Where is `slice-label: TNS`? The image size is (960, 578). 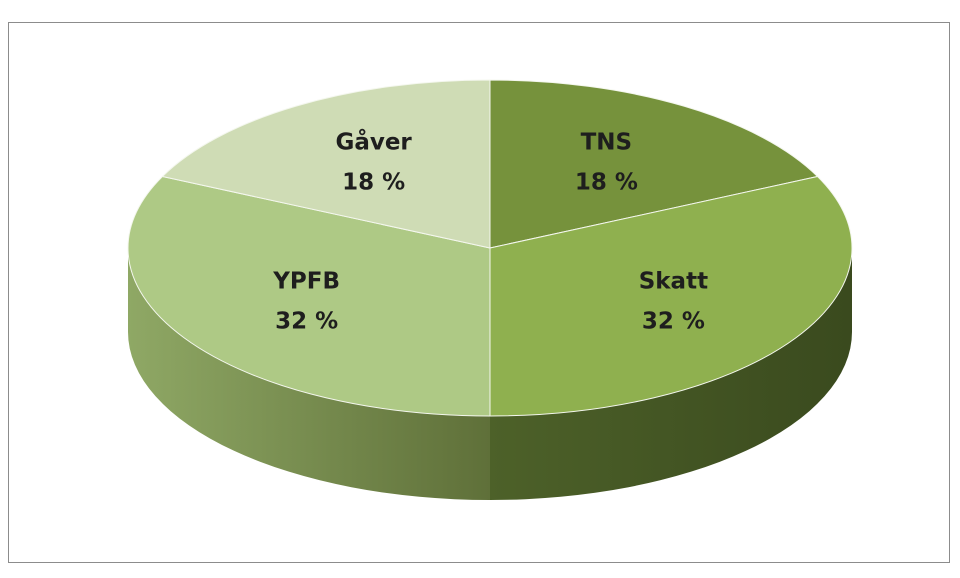
slice-label: TNS is located at coordinates (607, 142).